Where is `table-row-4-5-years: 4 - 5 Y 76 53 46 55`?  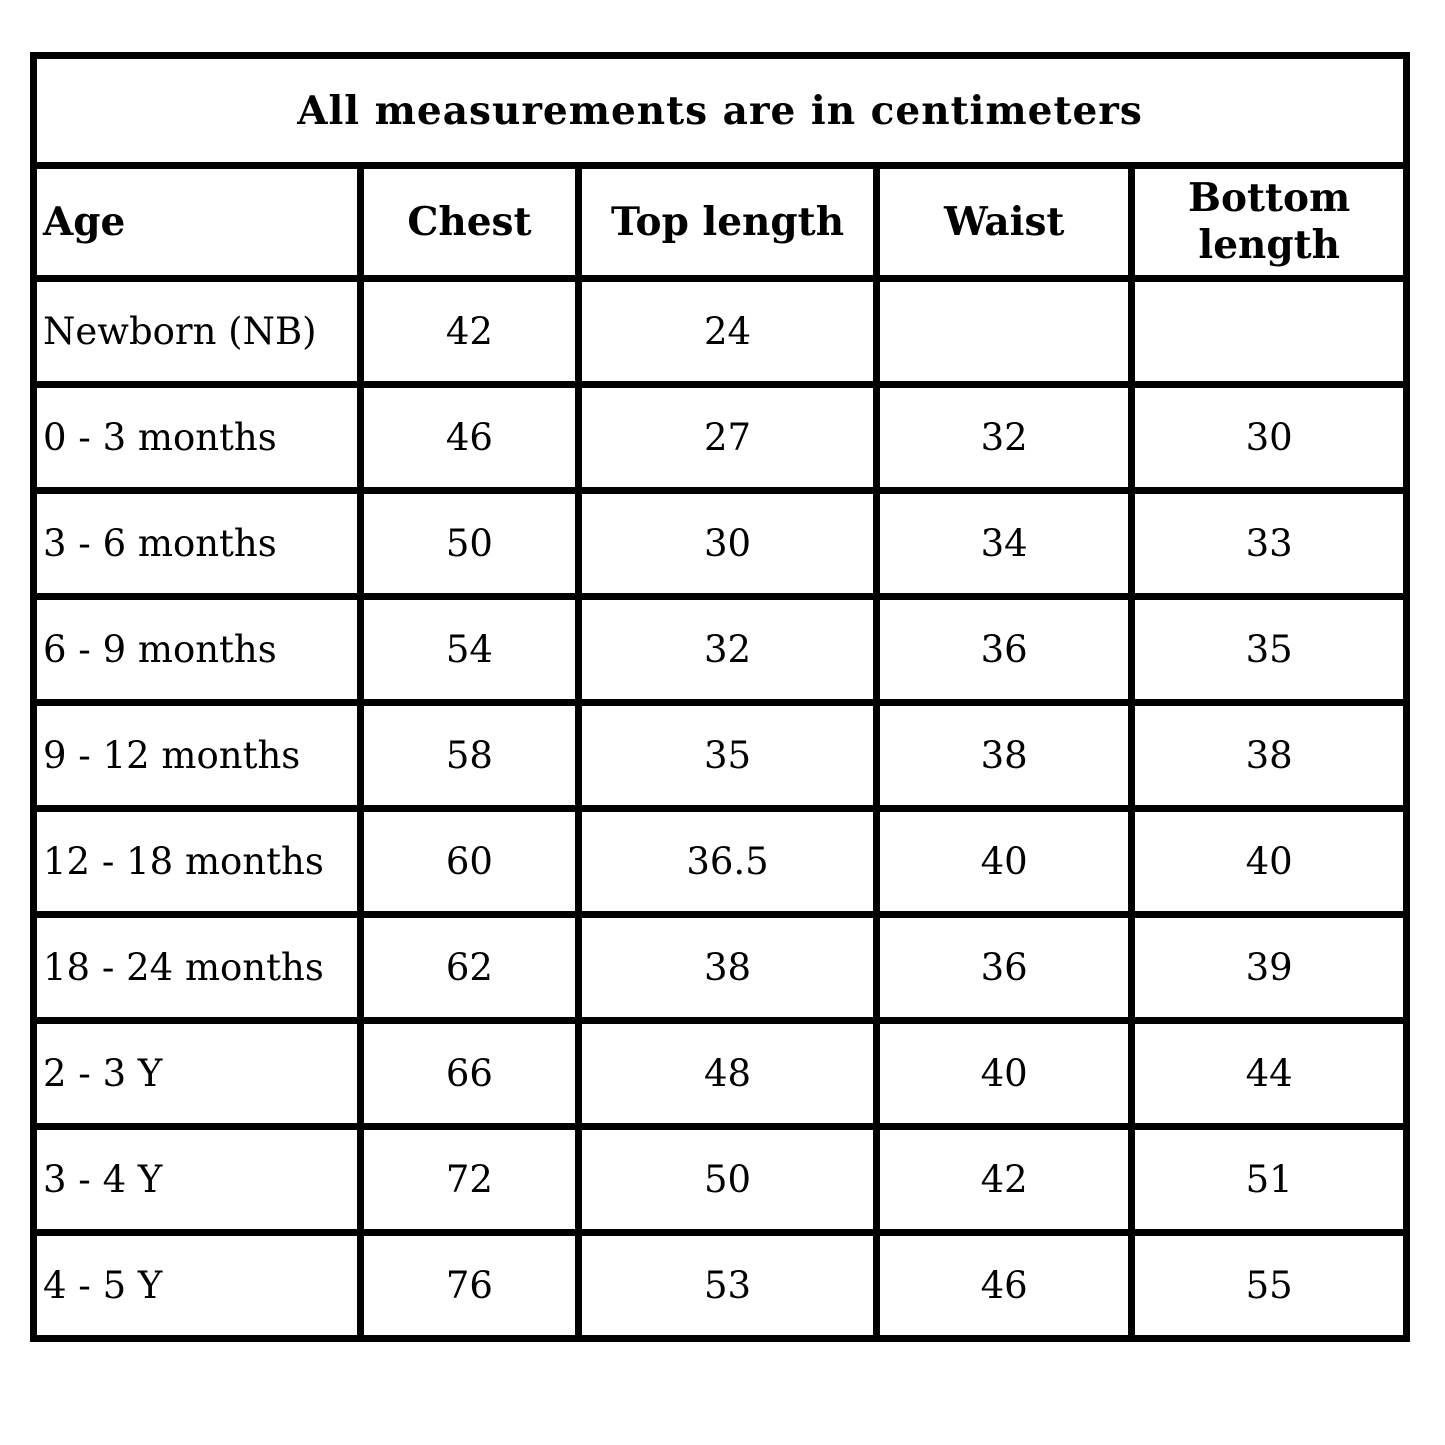 table-row-4-5-years: 4 - 5 Y 76 53 46 55 is located at coordinates (720, 1285).